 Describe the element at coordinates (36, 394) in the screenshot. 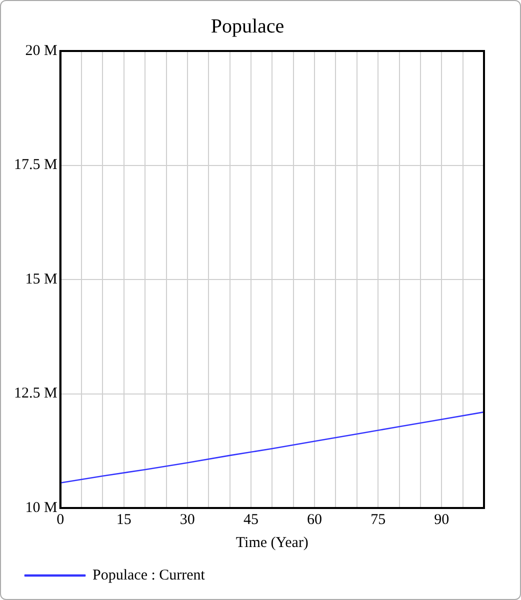

I see `y-tick-label: 12.5 M` at that location.